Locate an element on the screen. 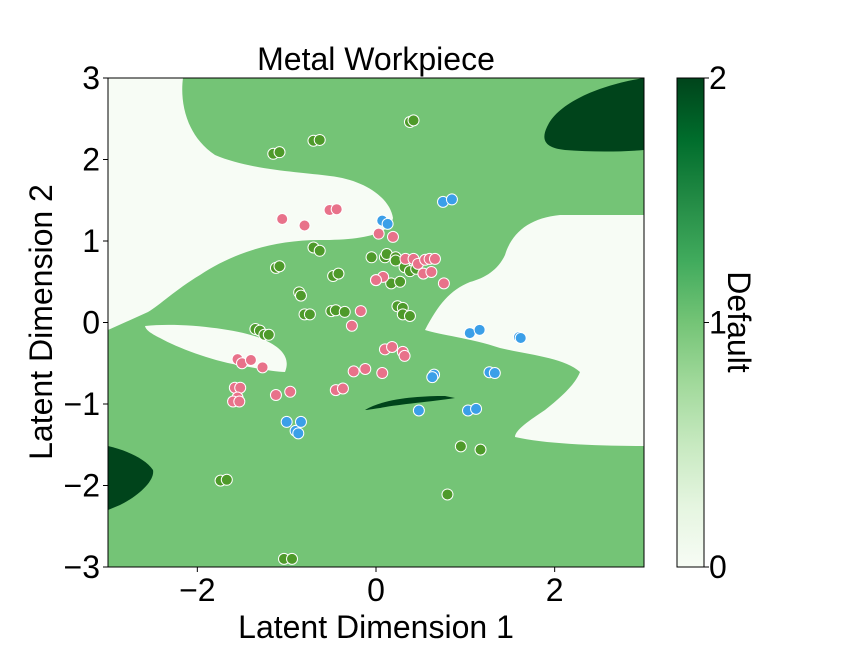  colorbar: 0 1 2 Default is located at coordinates (716, 322).